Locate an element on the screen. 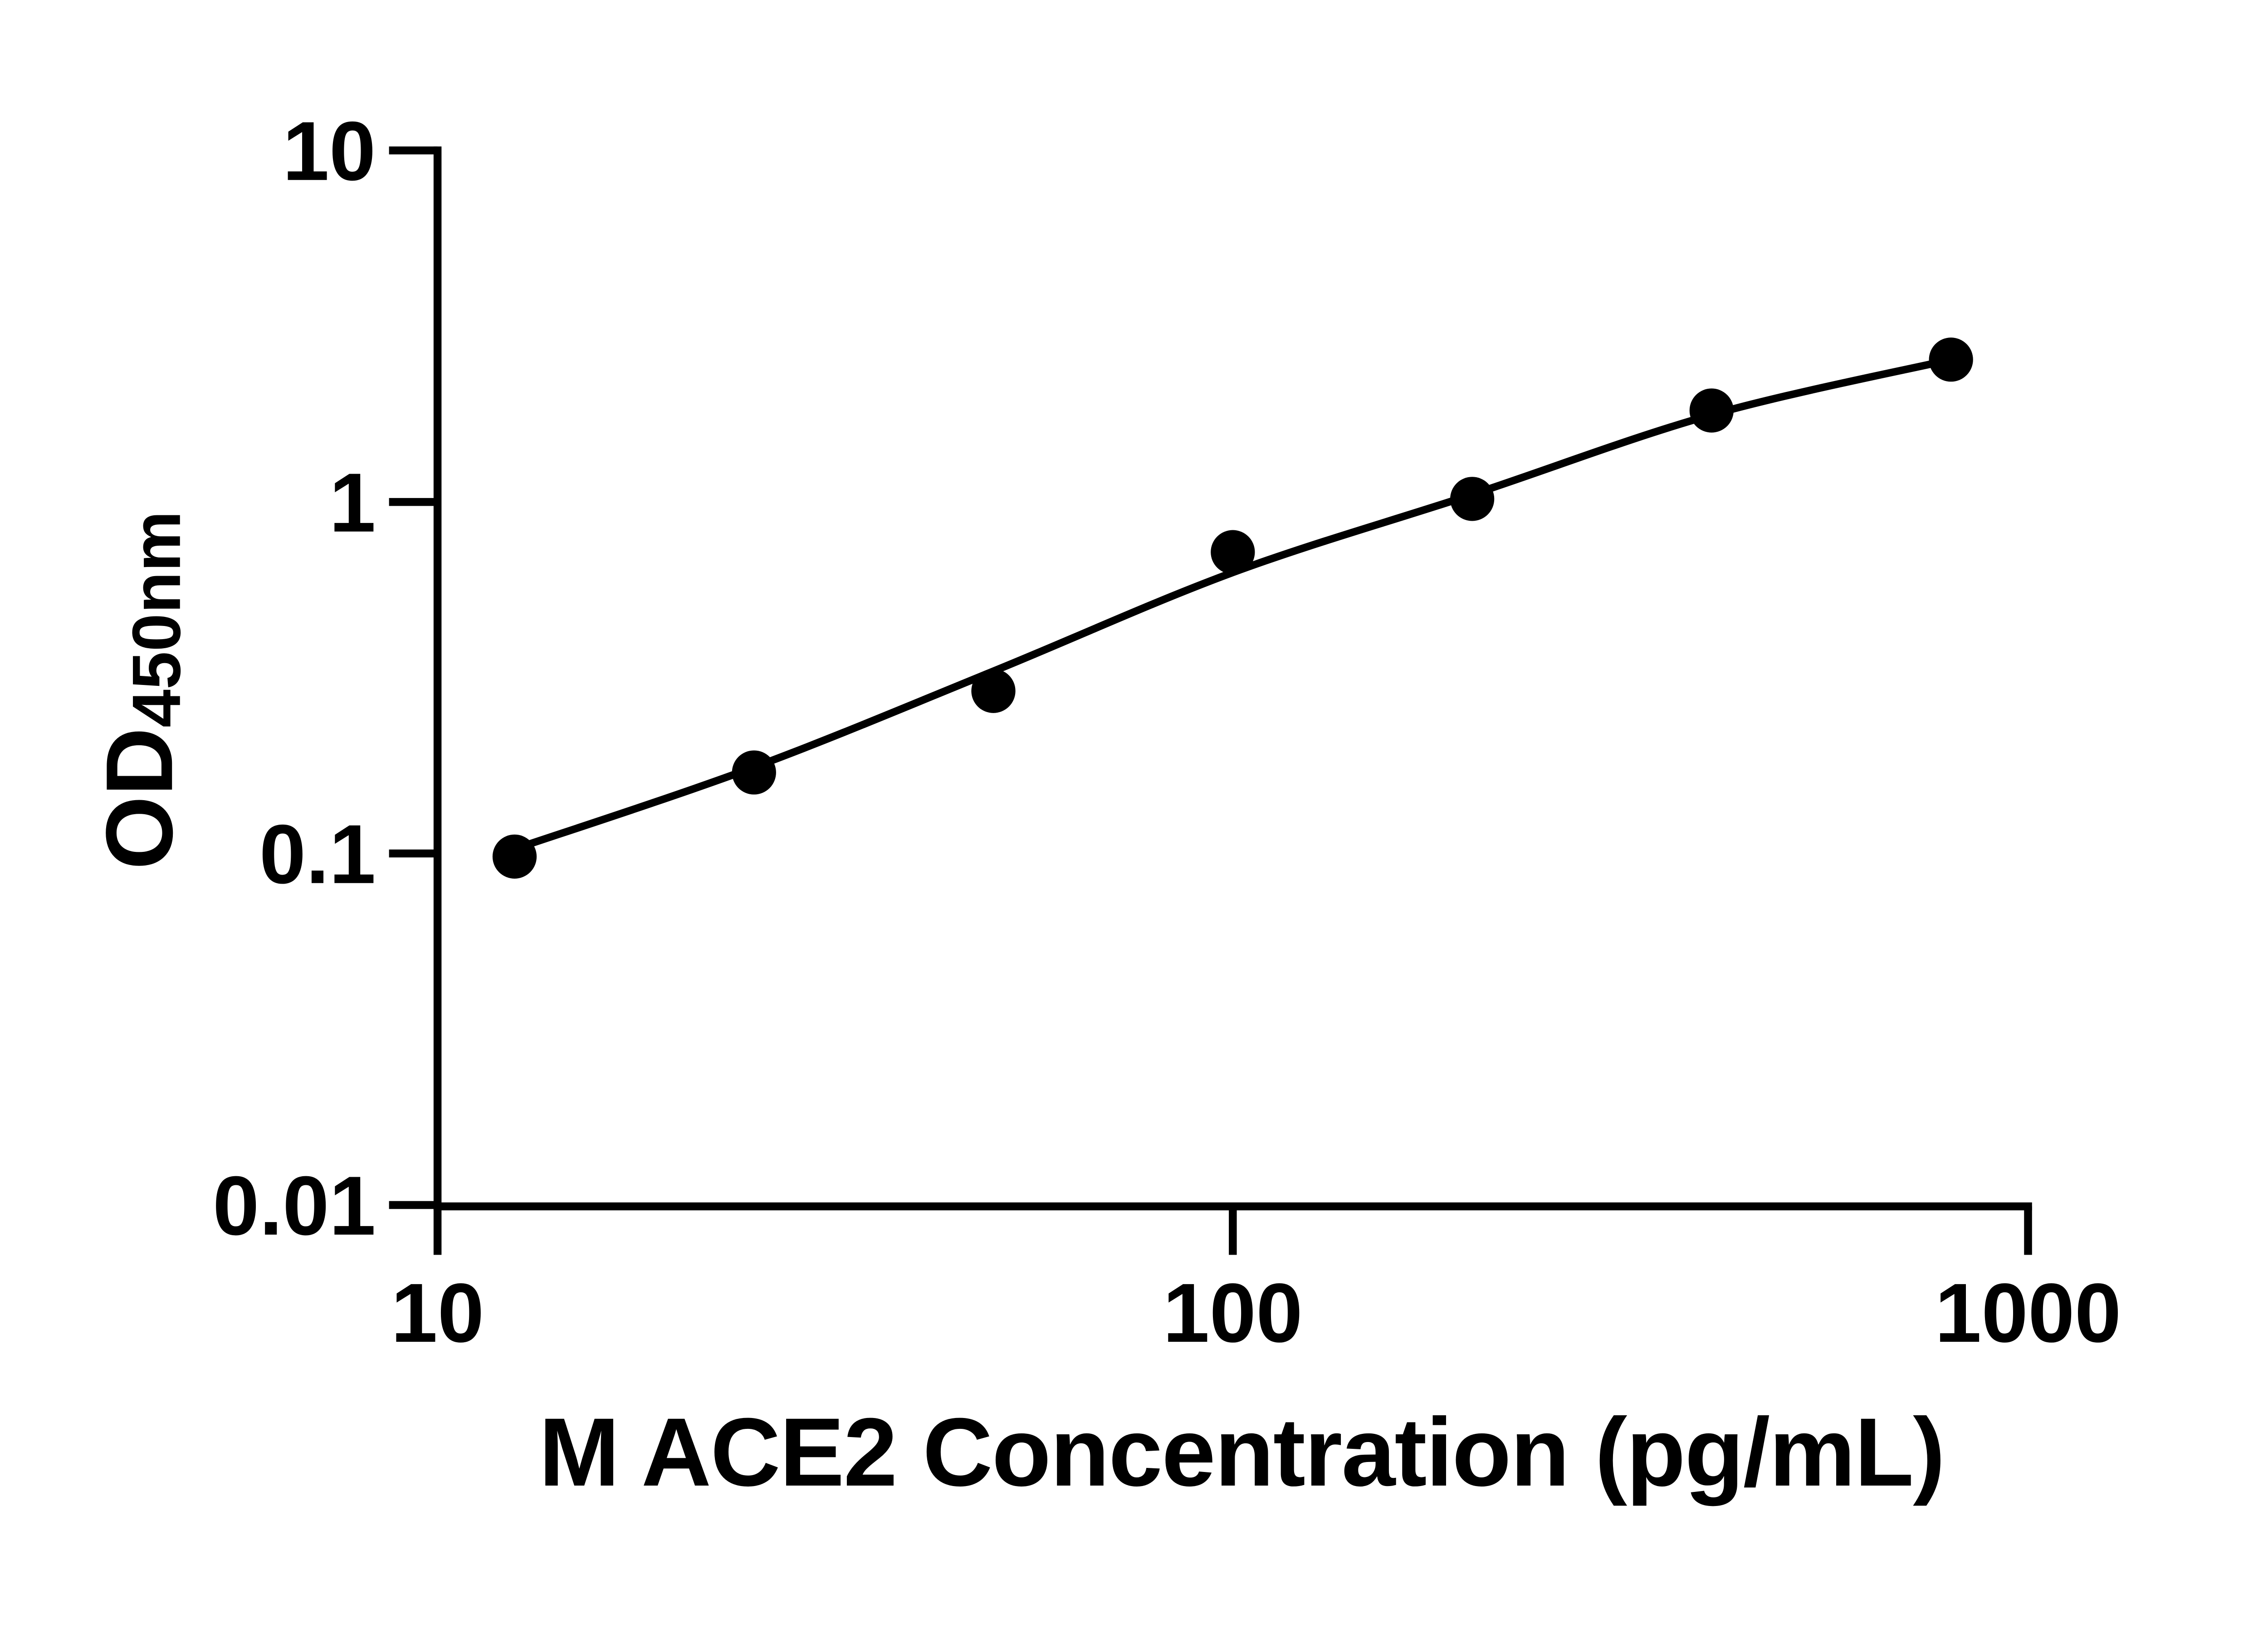 The height and width of the screenshot is (1633, 2268). y-tick-label: 10 is located at coordinates (330, 151).